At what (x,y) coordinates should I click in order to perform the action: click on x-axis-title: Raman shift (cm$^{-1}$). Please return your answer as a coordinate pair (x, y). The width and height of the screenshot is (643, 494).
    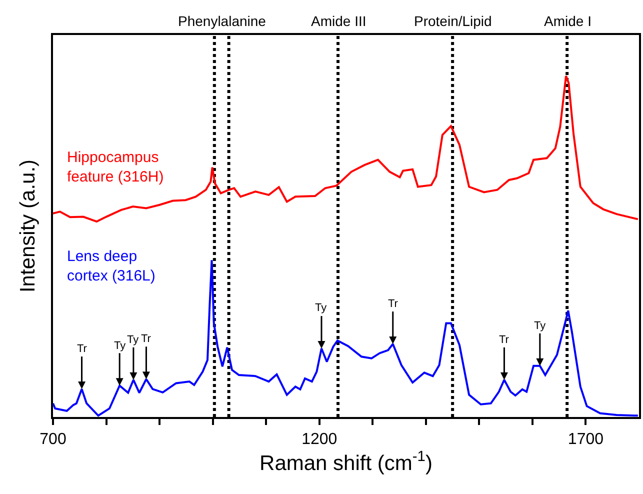
    Looking at the image, I should click on (346, 462).